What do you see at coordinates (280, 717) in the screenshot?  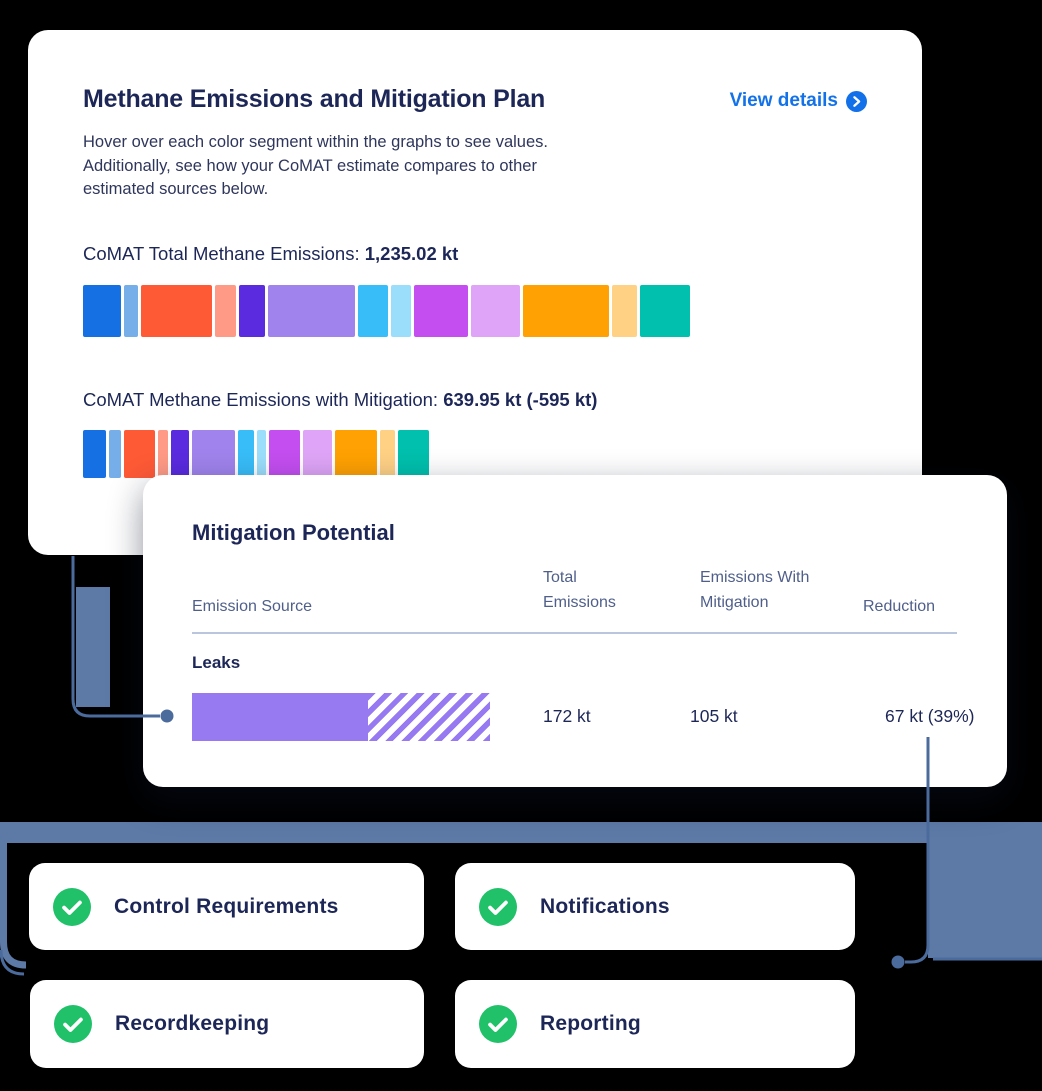 I see `leaks-bar-solid-segment` at bounding box center [280, 717].